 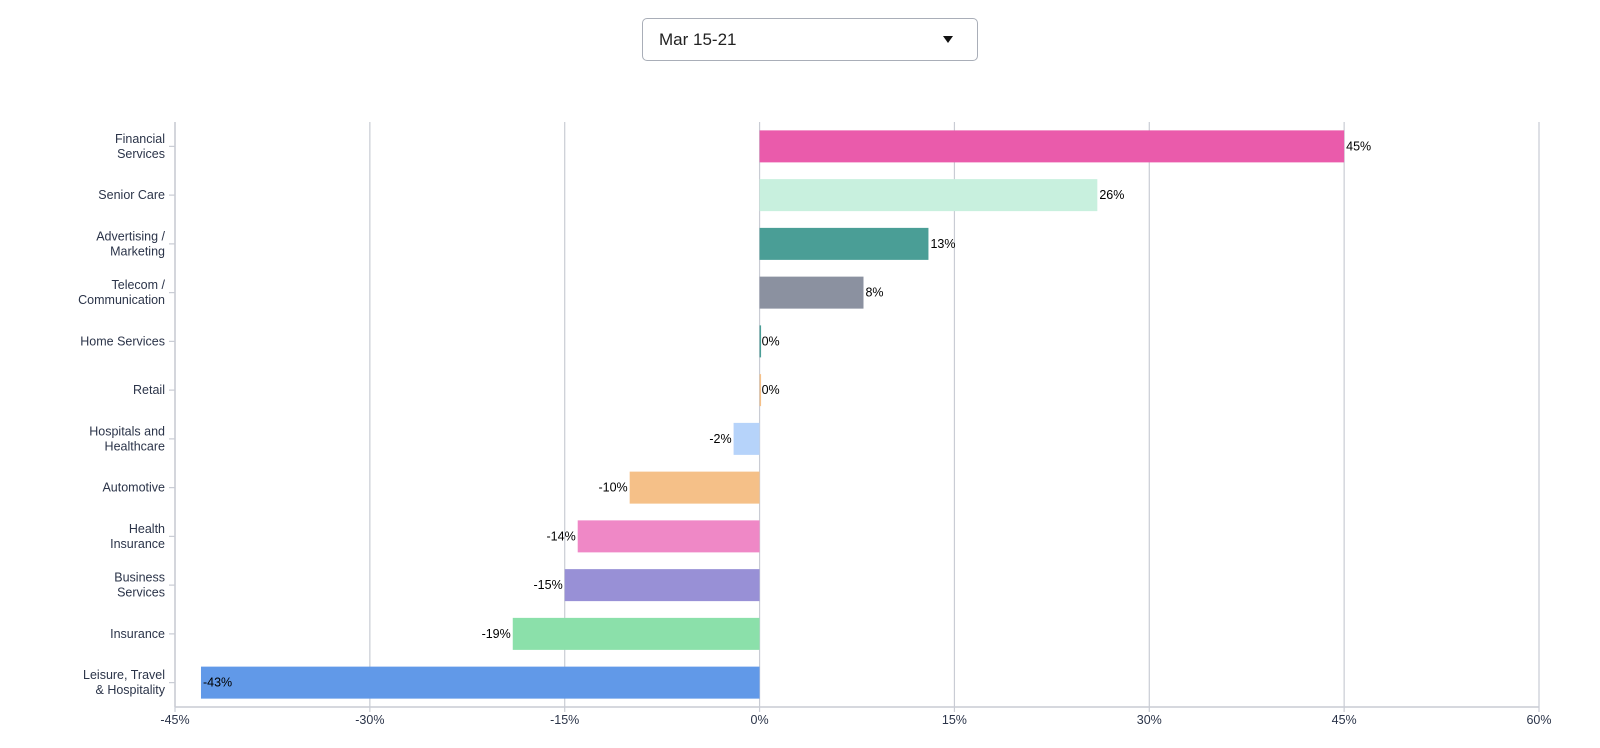 I want to click on category-label-line: Marketing, so click(x=137, y=251).